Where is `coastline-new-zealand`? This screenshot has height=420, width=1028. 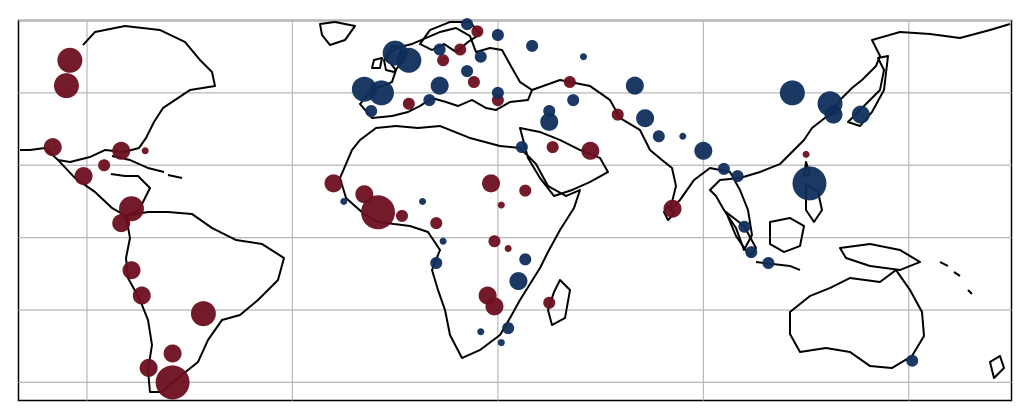
coastline-new-zealand is located at coordinates (997, 367).